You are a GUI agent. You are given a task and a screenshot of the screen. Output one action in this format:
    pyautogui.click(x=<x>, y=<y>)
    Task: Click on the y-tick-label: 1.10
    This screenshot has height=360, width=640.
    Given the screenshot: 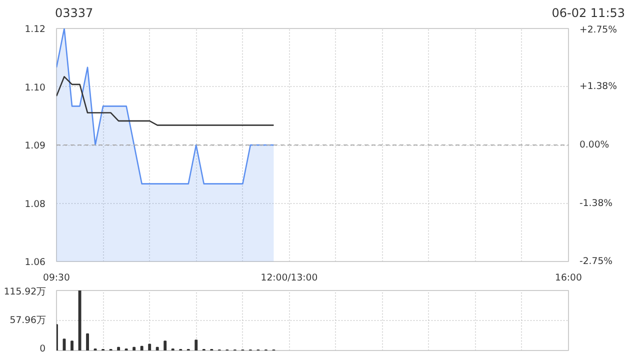 What is the action you would take?
    pyautogui.click(x=35, y=88)
    